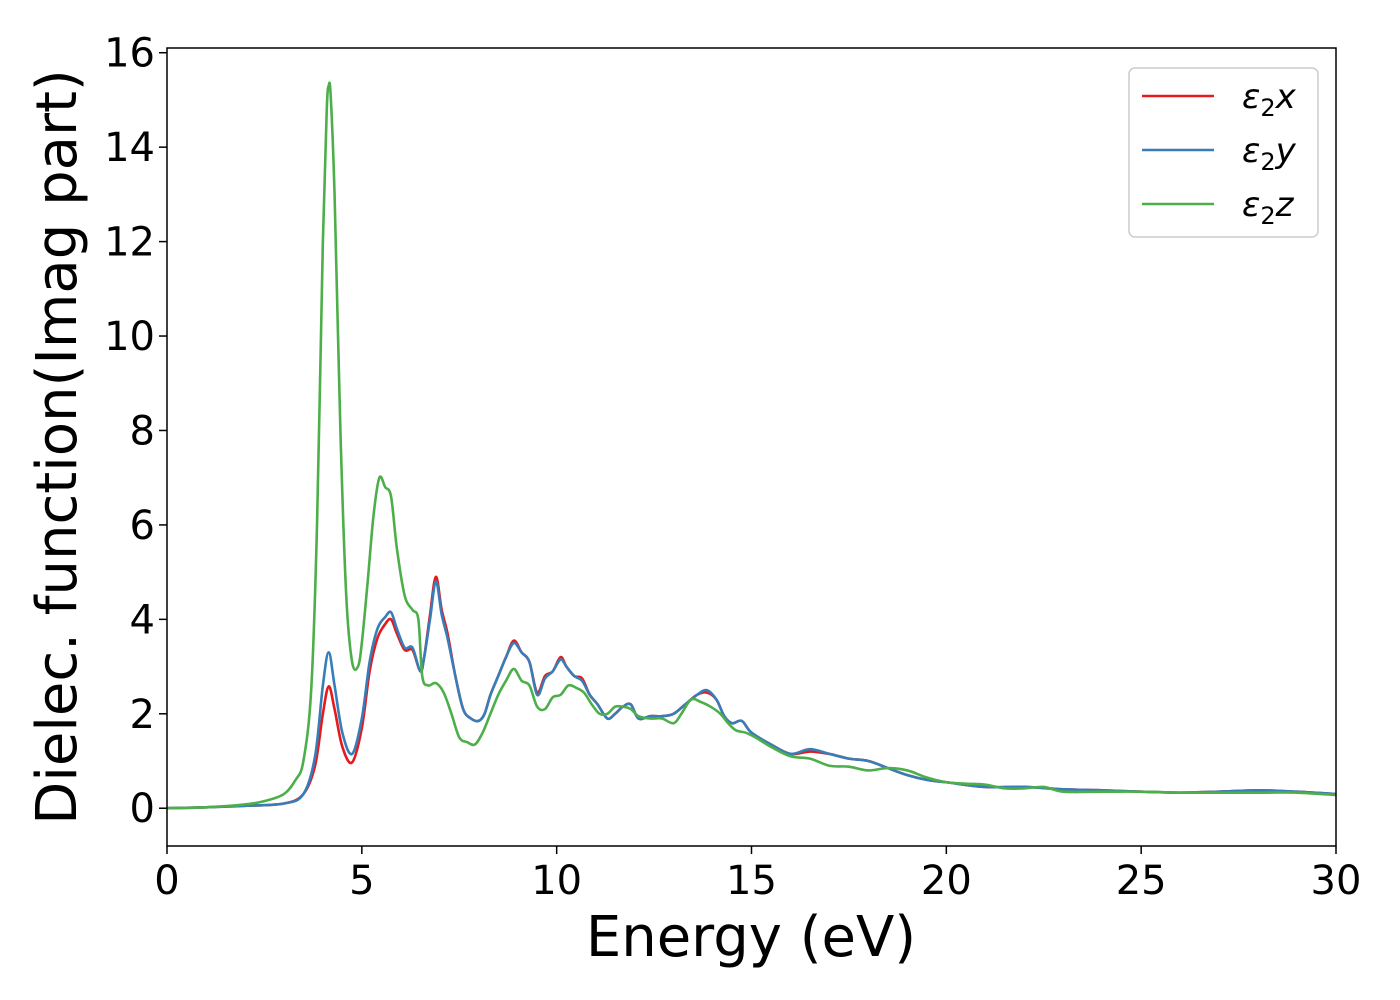  Describe the element at coordinates (142, 620) in the screenshot. I see `y-tick-label: 4` at that location.